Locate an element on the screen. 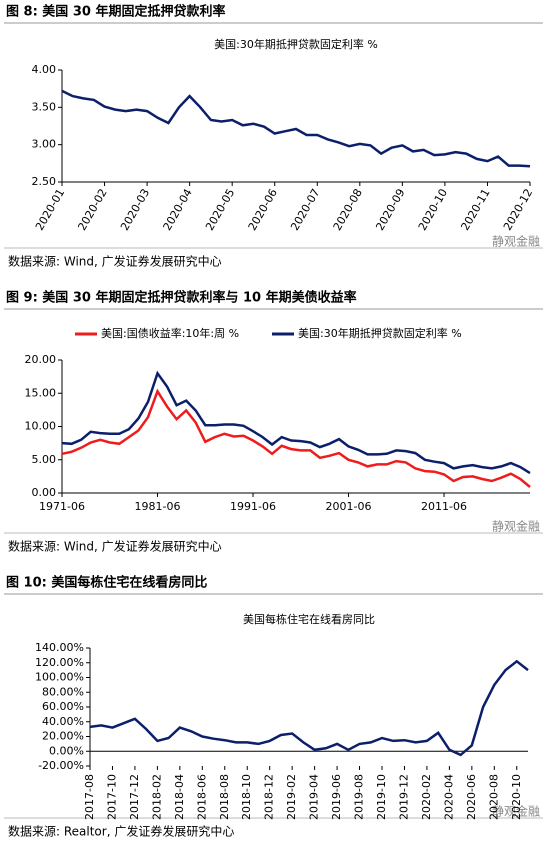 The height and width of the screenshot is (852, 547). y-tick-label: 3.50 is located at coordinates (44, 106).